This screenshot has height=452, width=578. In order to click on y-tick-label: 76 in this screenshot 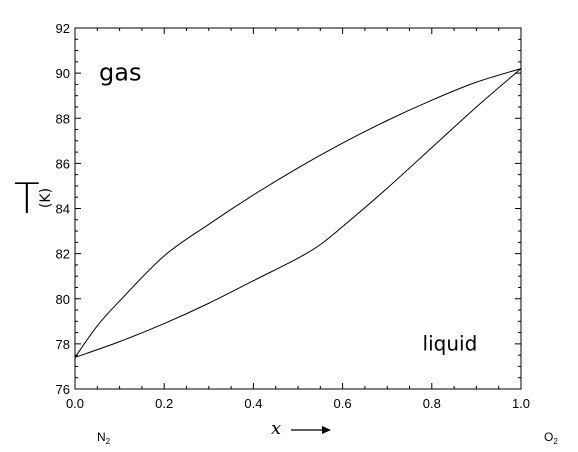, I will do `click(63, 389)`.